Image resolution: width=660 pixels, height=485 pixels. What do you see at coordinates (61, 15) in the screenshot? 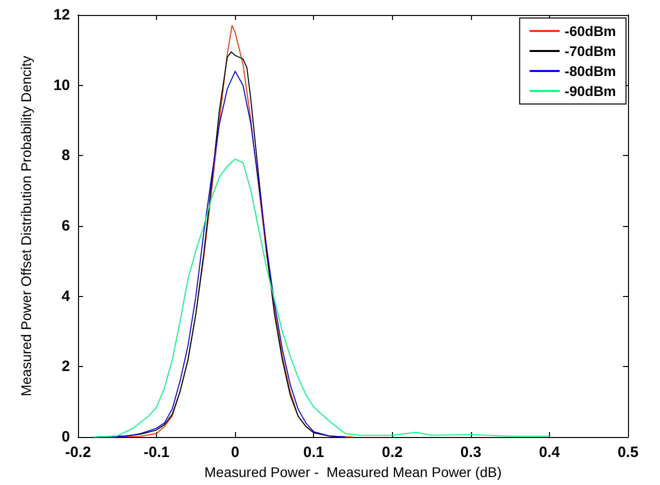
I see `y-tick-label: 12` at bounding box center [61, 15].